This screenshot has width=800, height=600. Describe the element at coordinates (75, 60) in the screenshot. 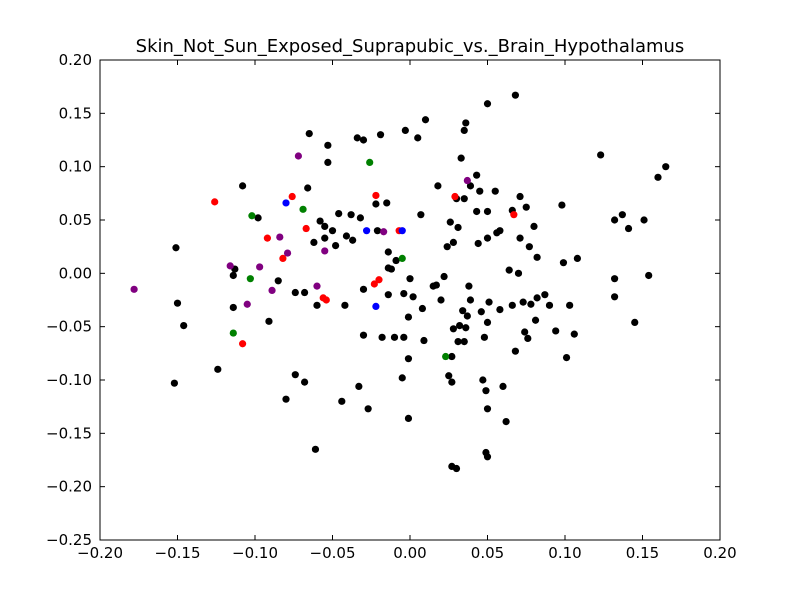

I see `y-tick-label: 0.20` at that location.